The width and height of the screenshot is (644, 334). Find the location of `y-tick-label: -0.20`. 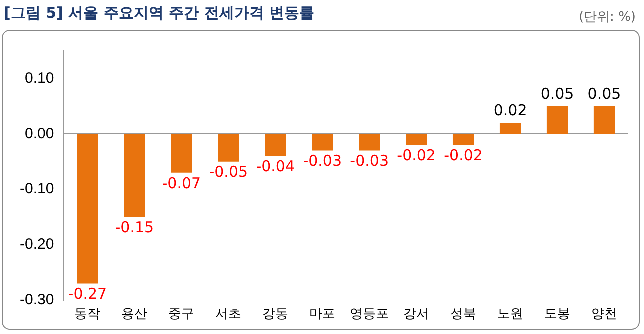

y-tick-label: -0.20 is located at coordinates (37, 245).